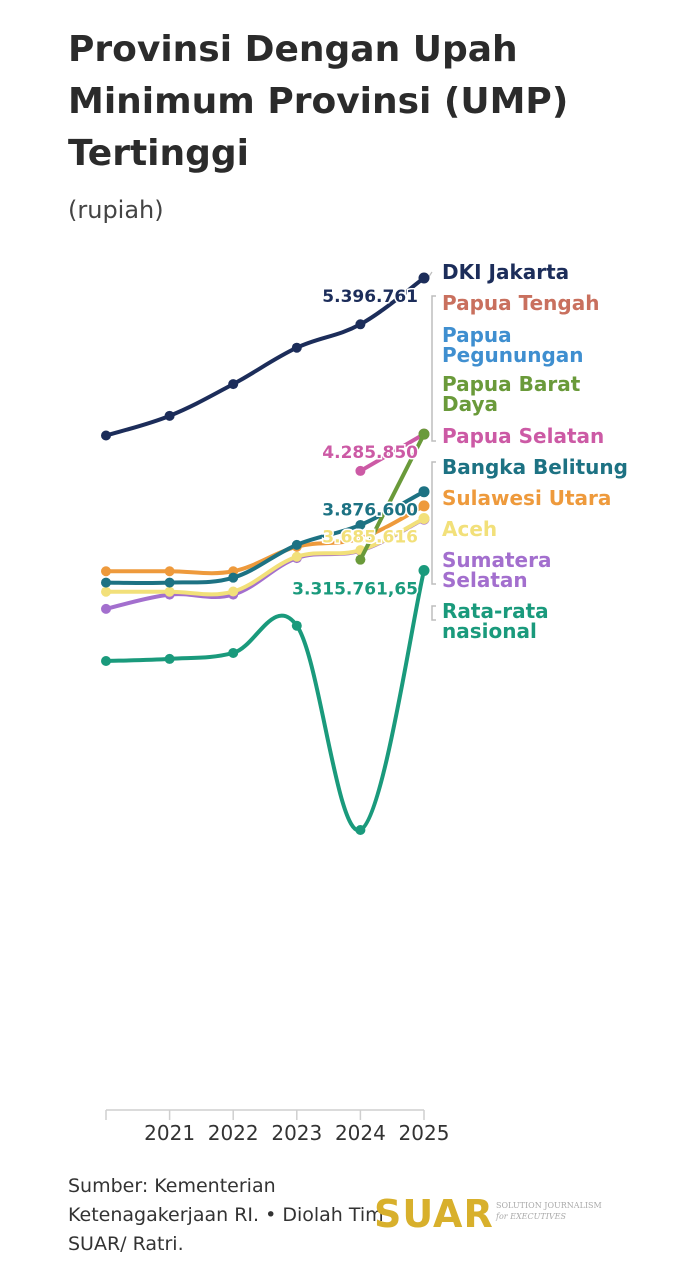 The image size is (683, 1280). Describe the element at coordinates (520, 303) in the screenshot. I see `legend-item-papua-tengah: Papua Tengah` at that location.